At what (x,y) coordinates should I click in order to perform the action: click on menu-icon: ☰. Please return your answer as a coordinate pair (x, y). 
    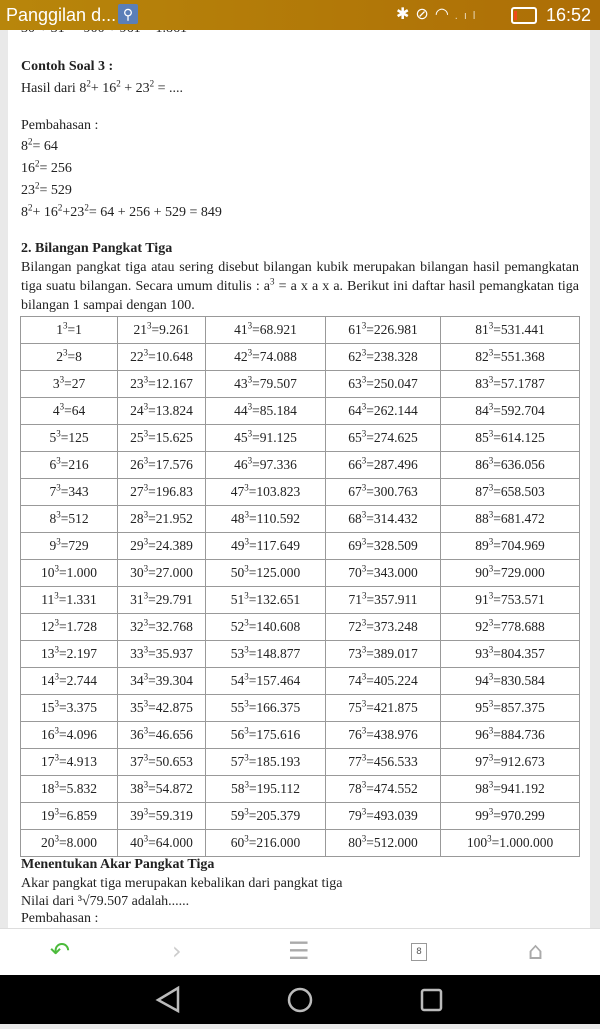
    Looking at the image, I should click on (299, 951).